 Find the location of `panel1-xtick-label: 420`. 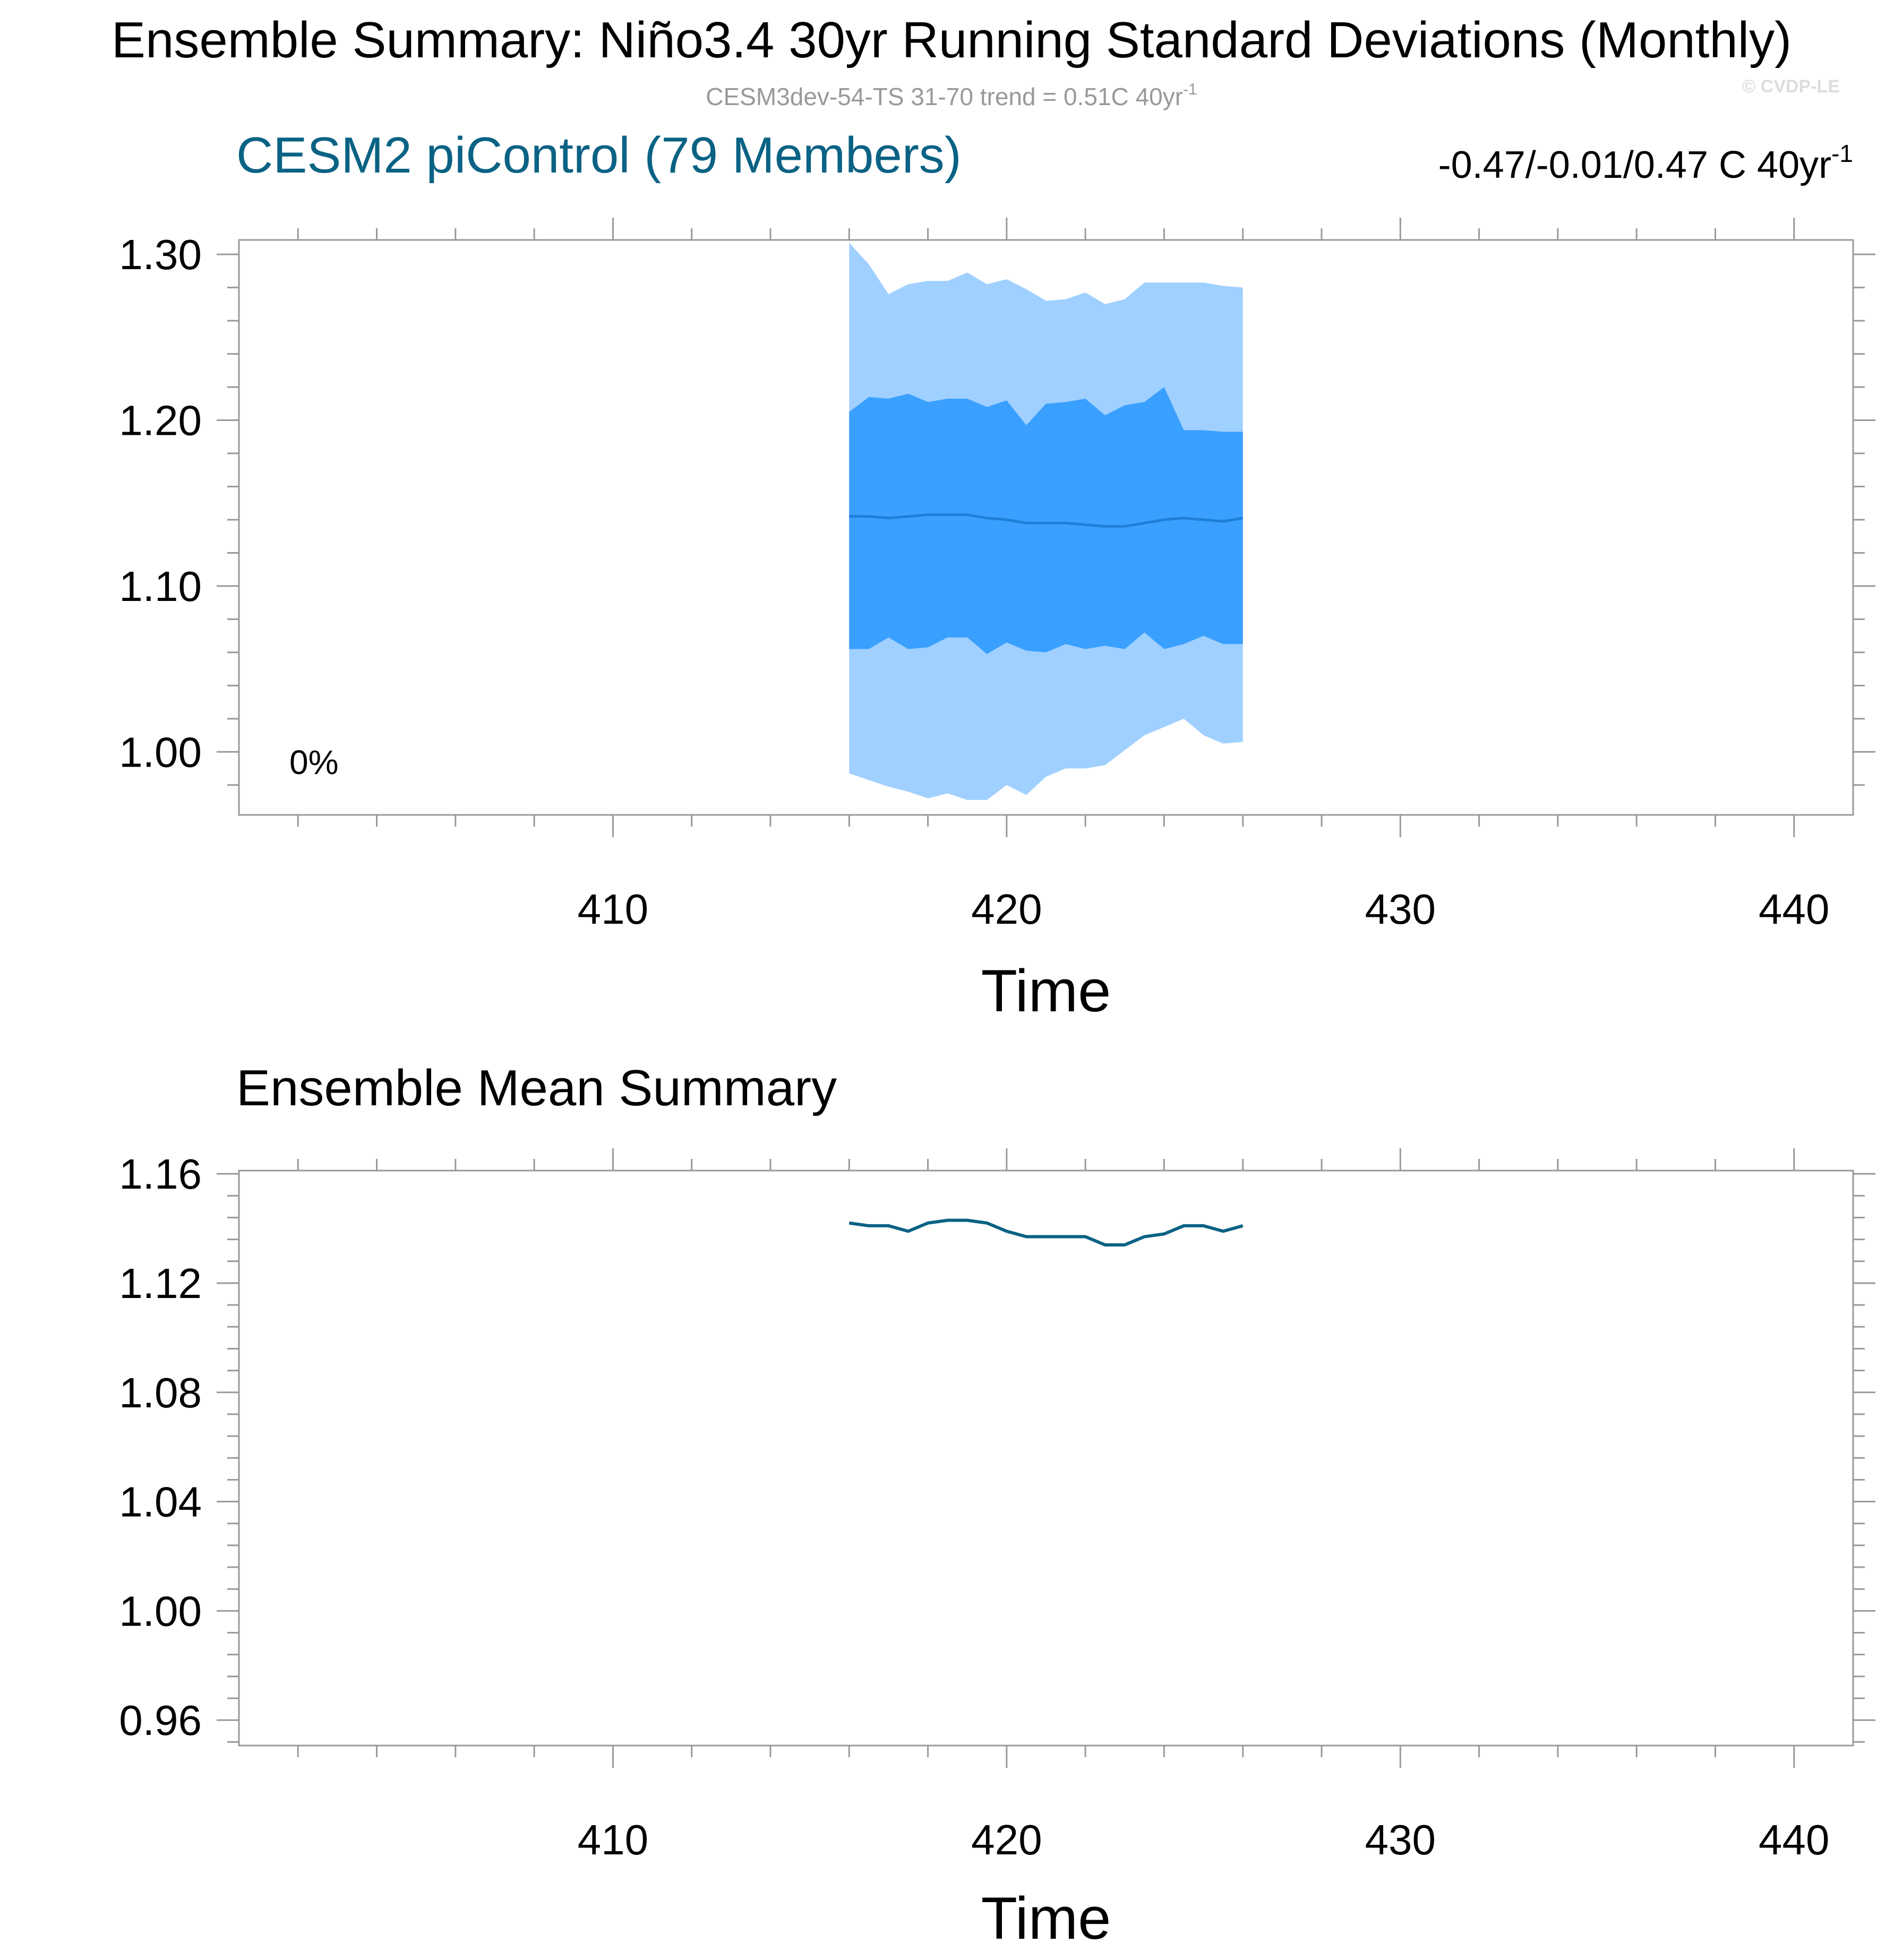

panel1-xtick-label: 420 is located at coordinates (1006, 909).